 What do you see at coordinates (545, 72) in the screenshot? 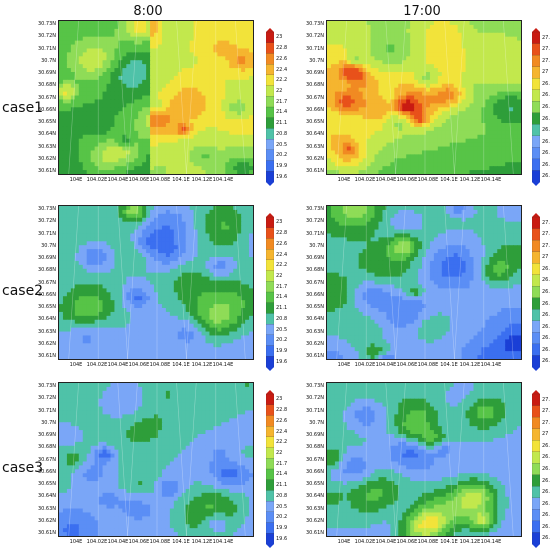
I see `colorbar-tick-label: 27` at bounding box center [545, 72].